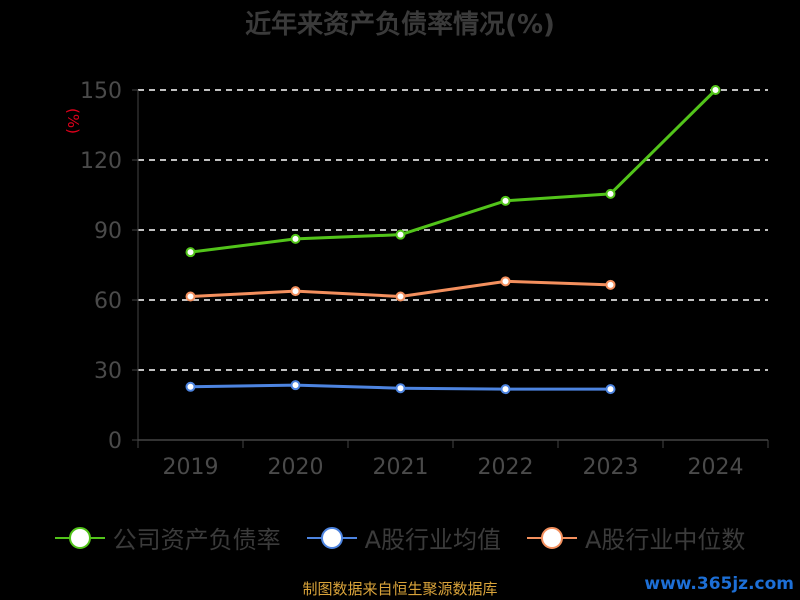  I want to click on chart-title: 近年来资产负债率情况(%), so click(400, 25).